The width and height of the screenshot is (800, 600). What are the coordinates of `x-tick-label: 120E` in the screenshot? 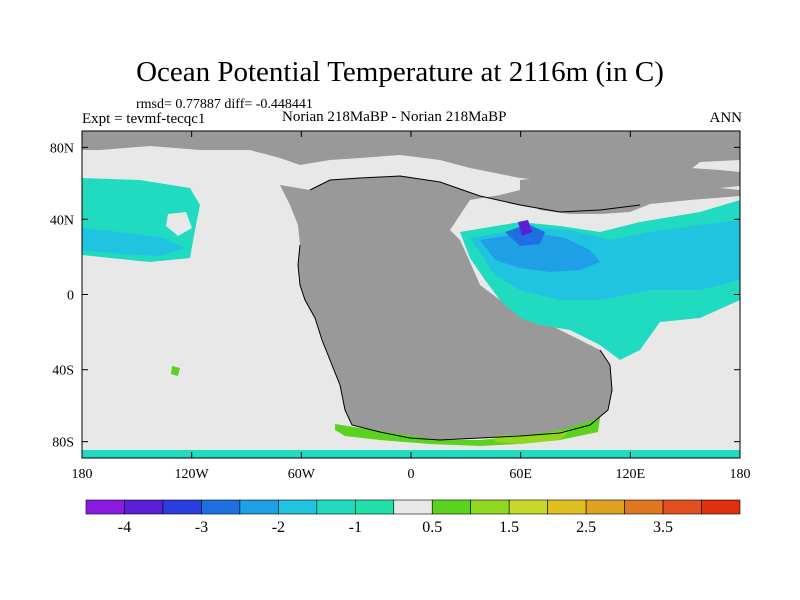 It's located at (631, 474).